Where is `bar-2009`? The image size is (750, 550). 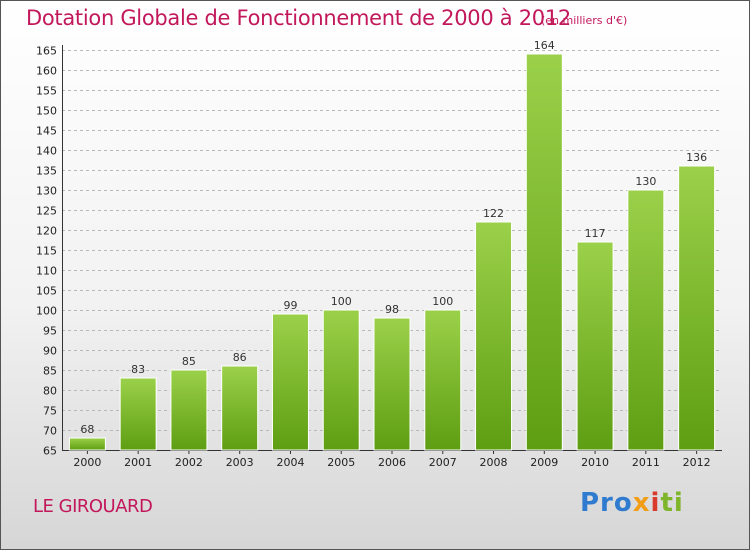 bar-2009 is located at coordinates (544, 252).